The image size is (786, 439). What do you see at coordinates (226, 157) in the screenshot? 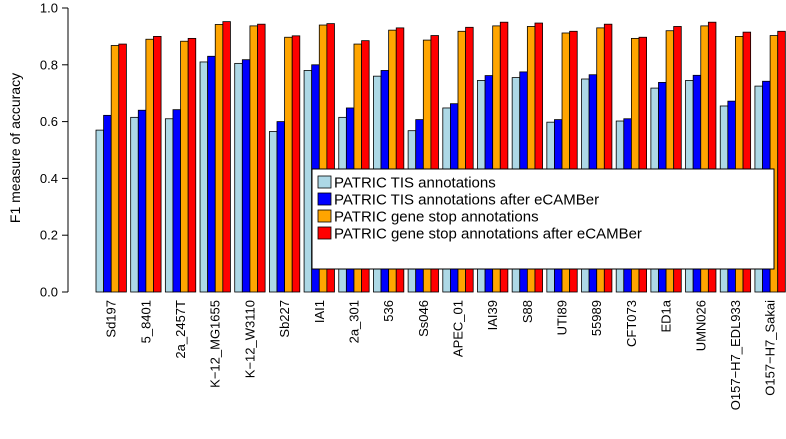
I see `bar-K-12_MG1655-s4` at bounding box center [226, 157].